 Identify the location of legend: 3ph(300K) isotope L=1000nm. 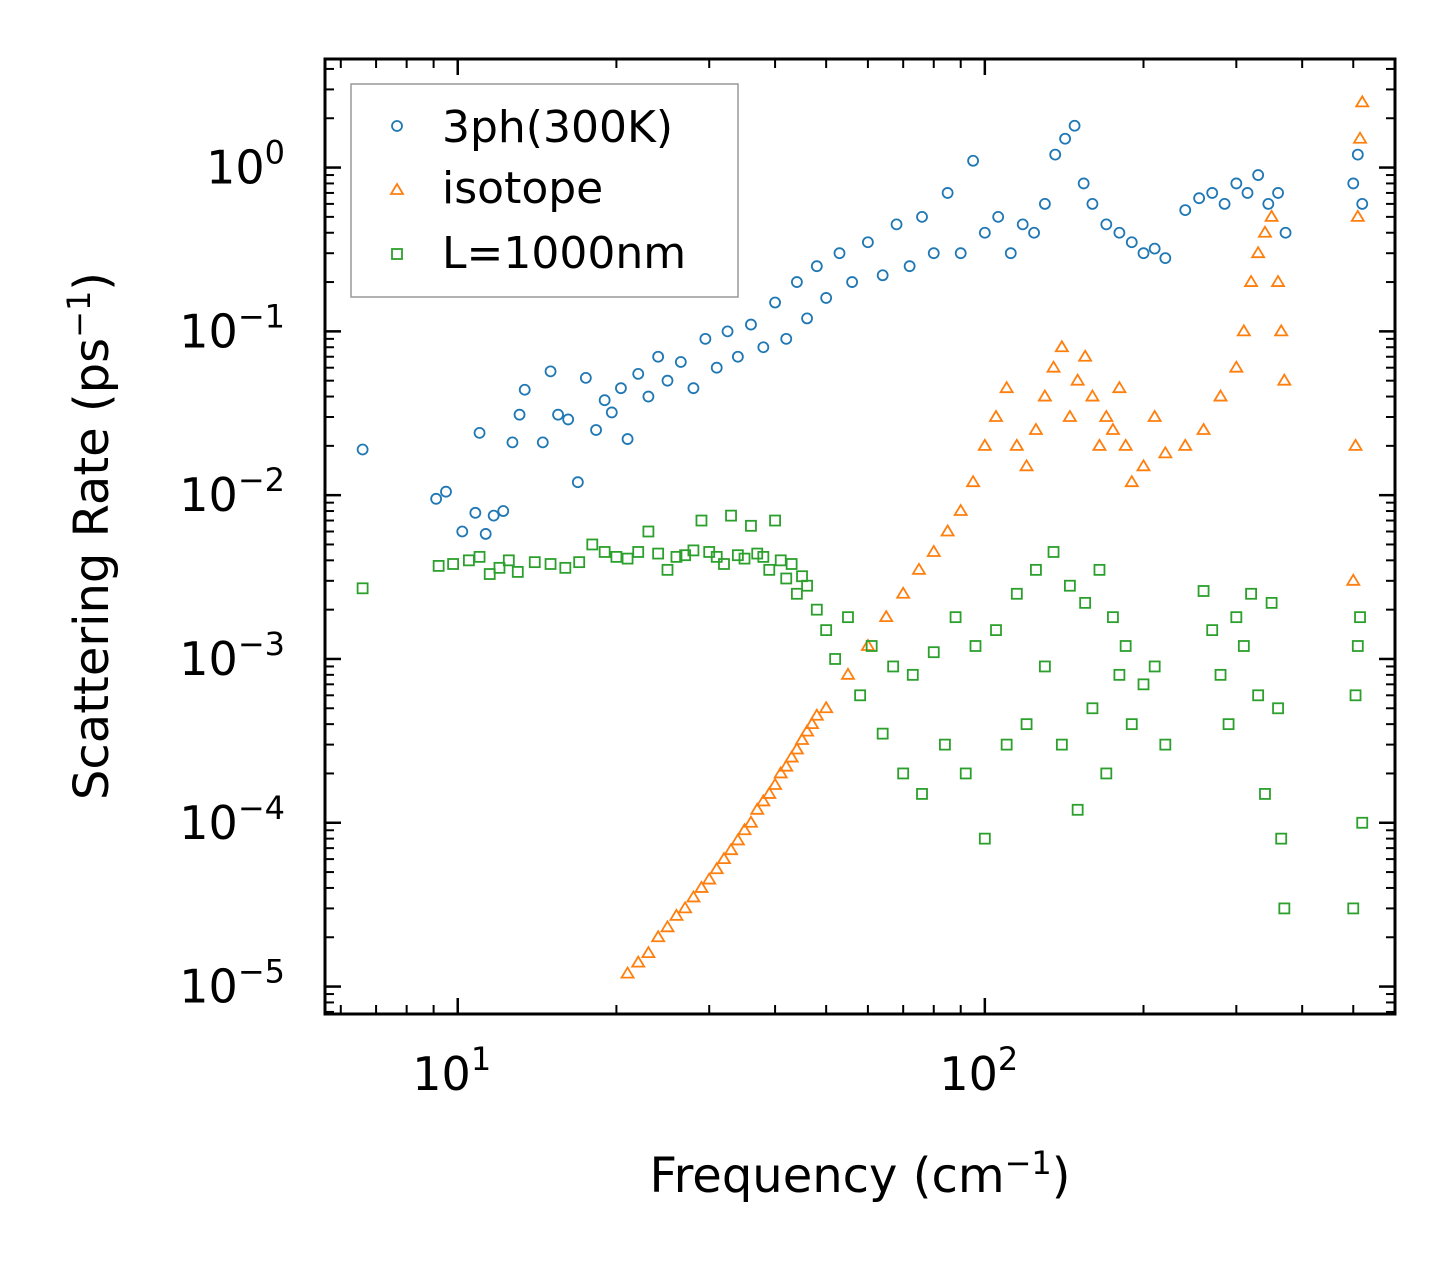
(544, 190).